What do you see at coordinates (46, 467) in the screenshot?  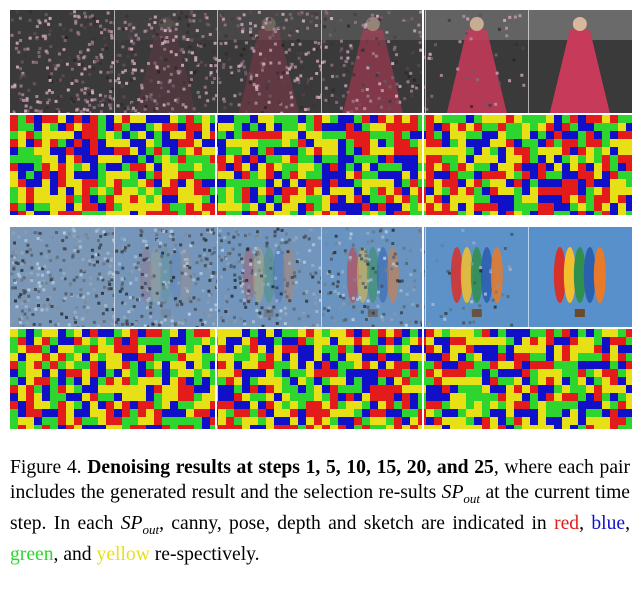 I see `caption-label: Figure 4.` at bounding box center [46, 467].